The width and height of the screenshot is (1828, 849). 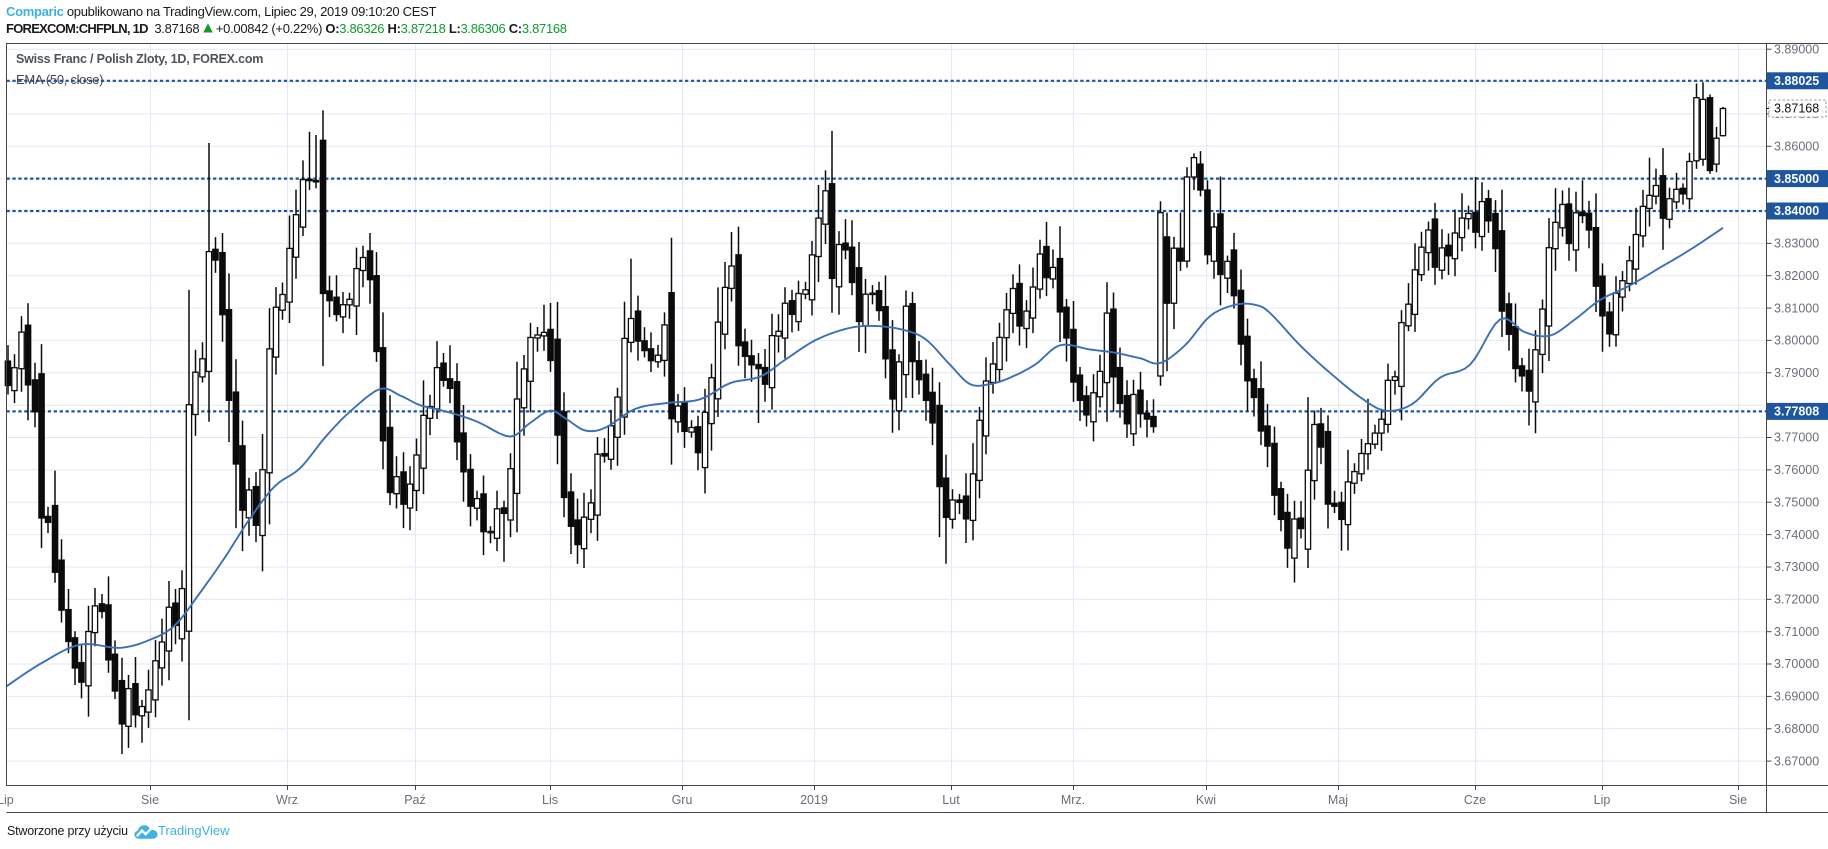 What do you see at coordinates (1796, 276) in the screenshot?
I see `svg-text: 3.82000` at bounding box center [1796, 276].